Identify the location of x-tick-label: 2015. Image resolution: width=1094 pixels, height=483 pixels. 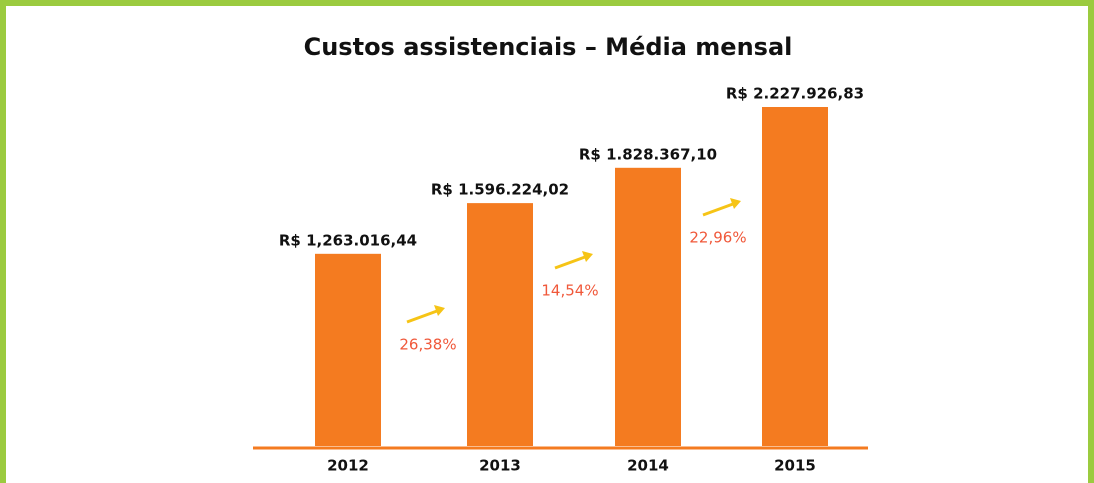
(795, 466).